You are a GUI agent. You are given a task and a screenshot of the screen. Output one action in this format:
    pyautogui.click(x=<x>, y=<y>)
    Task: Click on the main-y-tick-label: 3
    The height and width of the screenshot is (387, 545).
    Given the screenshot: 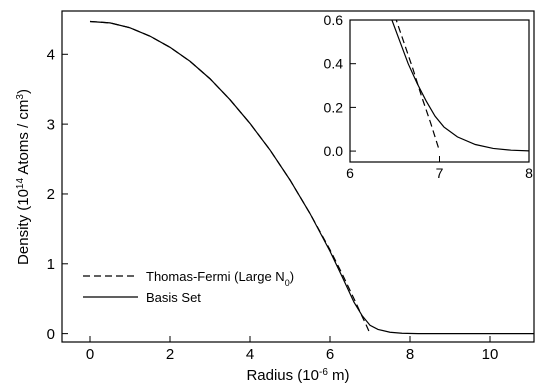 What is the action you would take?
    pyautogui.click(x=51, y=124)
    